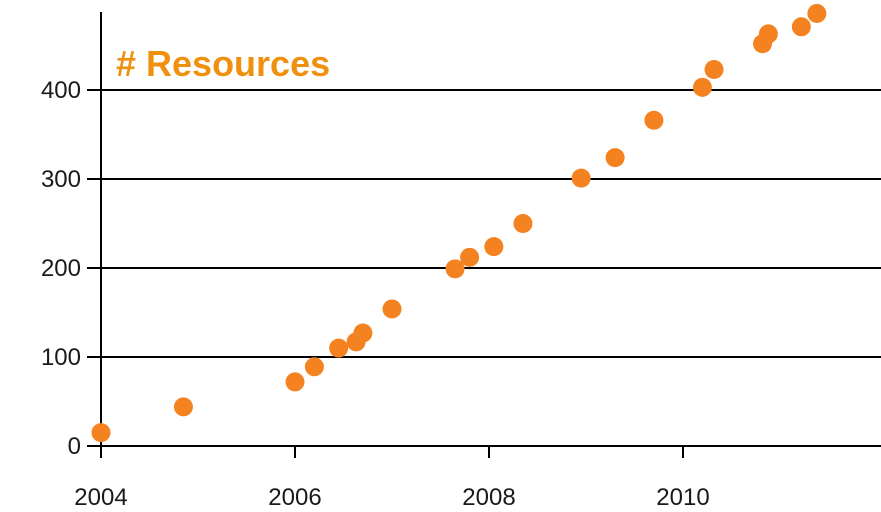 The image size is (881, 512). What do you see at coordinates (61, 357) in the screenshot?
I see `y-tick-label-100: 100` at bounding box center [61, 357].